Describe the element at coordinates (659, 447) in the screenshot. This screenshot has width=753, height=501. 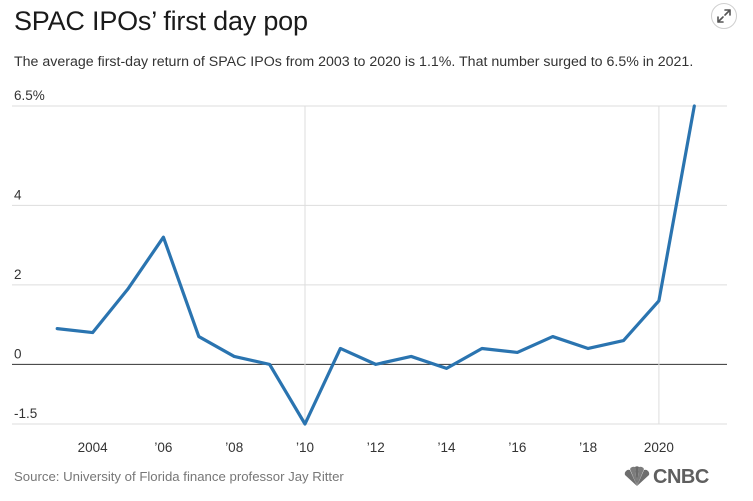
I see `x-tick-label: 2020` at that location.